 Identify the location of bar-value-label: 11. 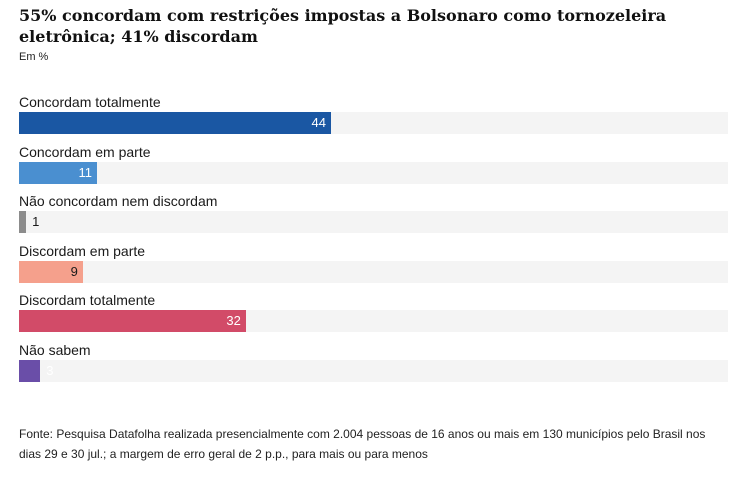
(85, 172).